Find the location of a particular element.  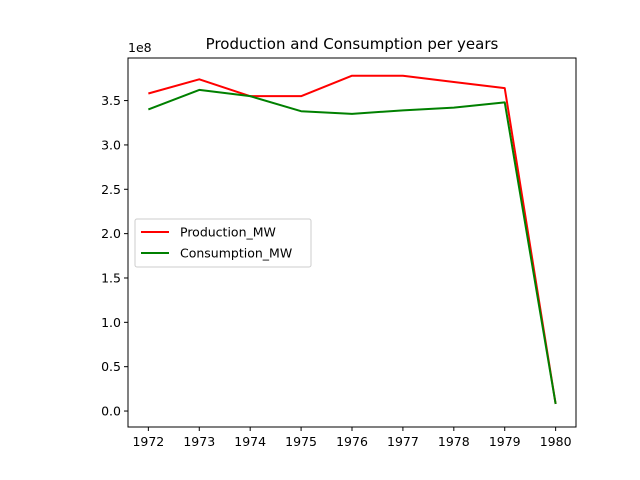

y-tick-label: 3.0 is located at coordinates (111, 144).